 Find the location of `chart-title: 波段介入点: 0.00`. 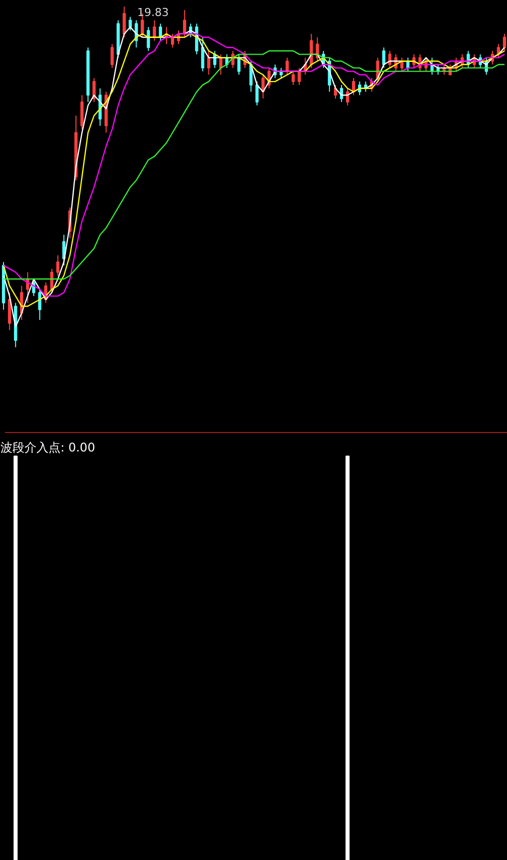

chart-title: 波段介入点: 0.00 is located at coordinates (48, 447).